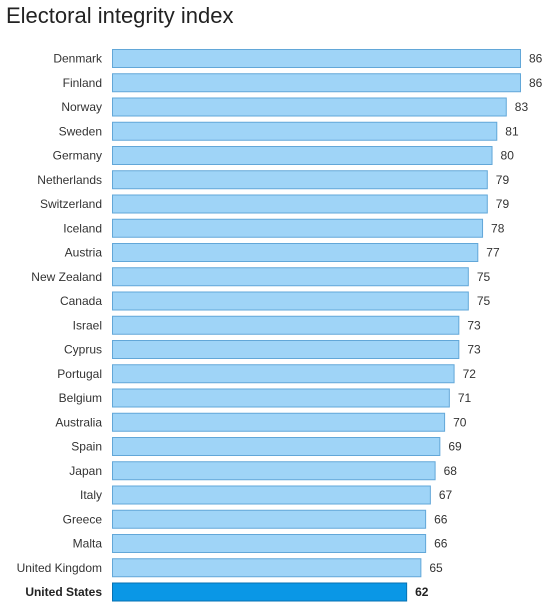 The height and width of the screenshot is (615, 554). Describe the element at coordinates (77, 156) in the screenshot. I see `category-label-germany: Germany` at that location.